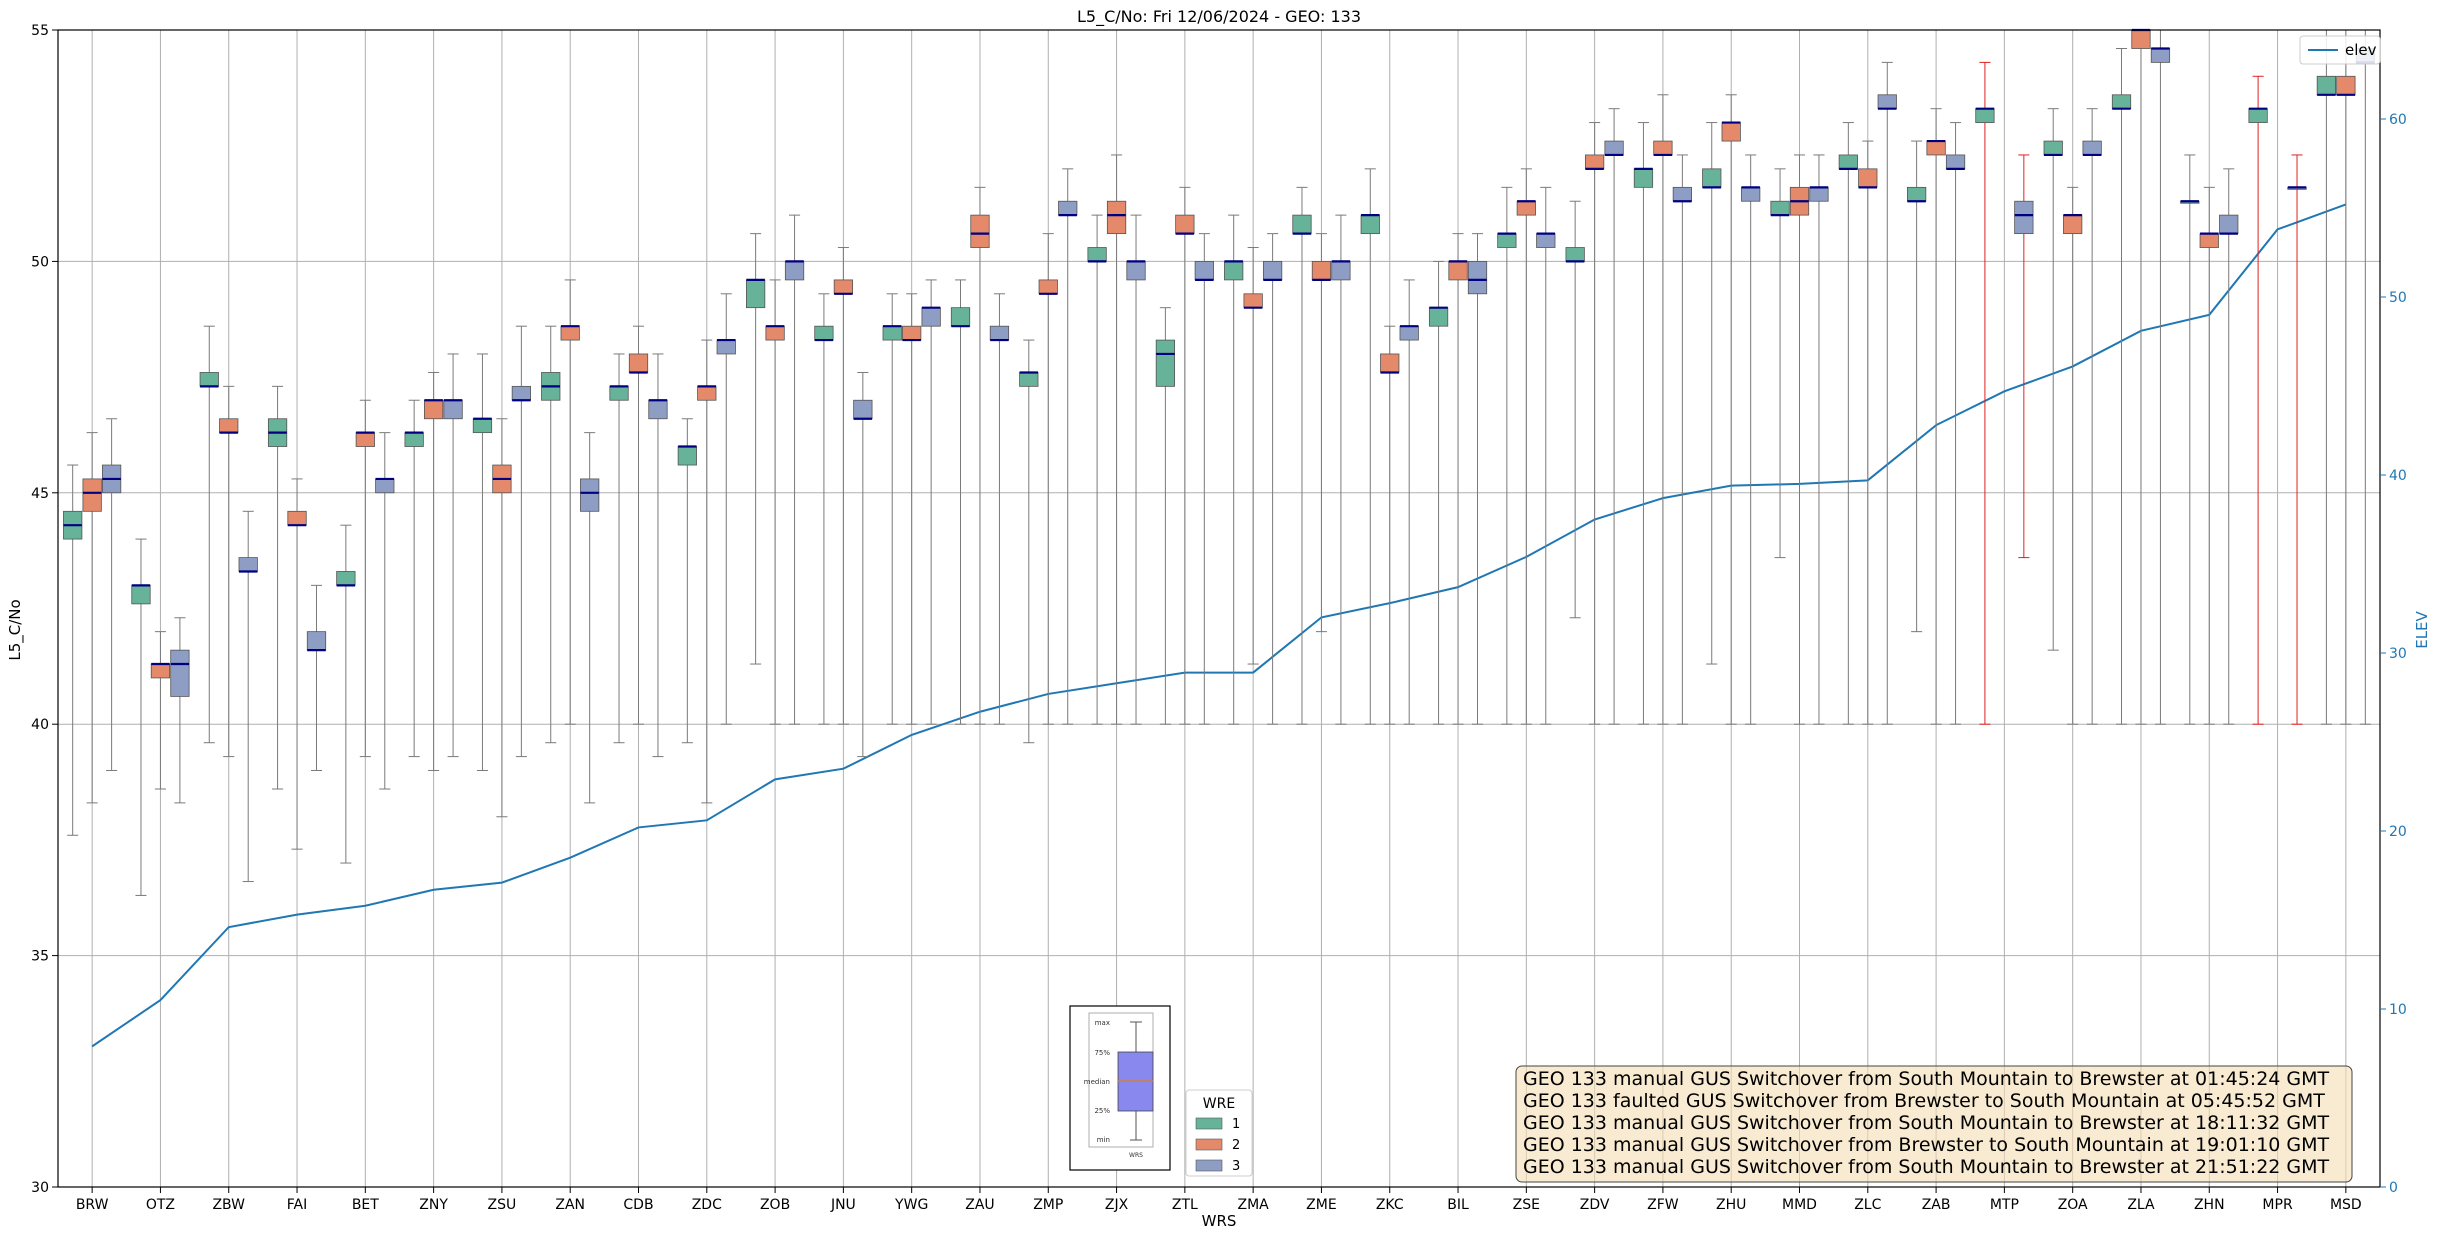 The width and height of the screenshot is (2439, 1238). I want to click on box-ZSE-wre2, so click(1526, 446).